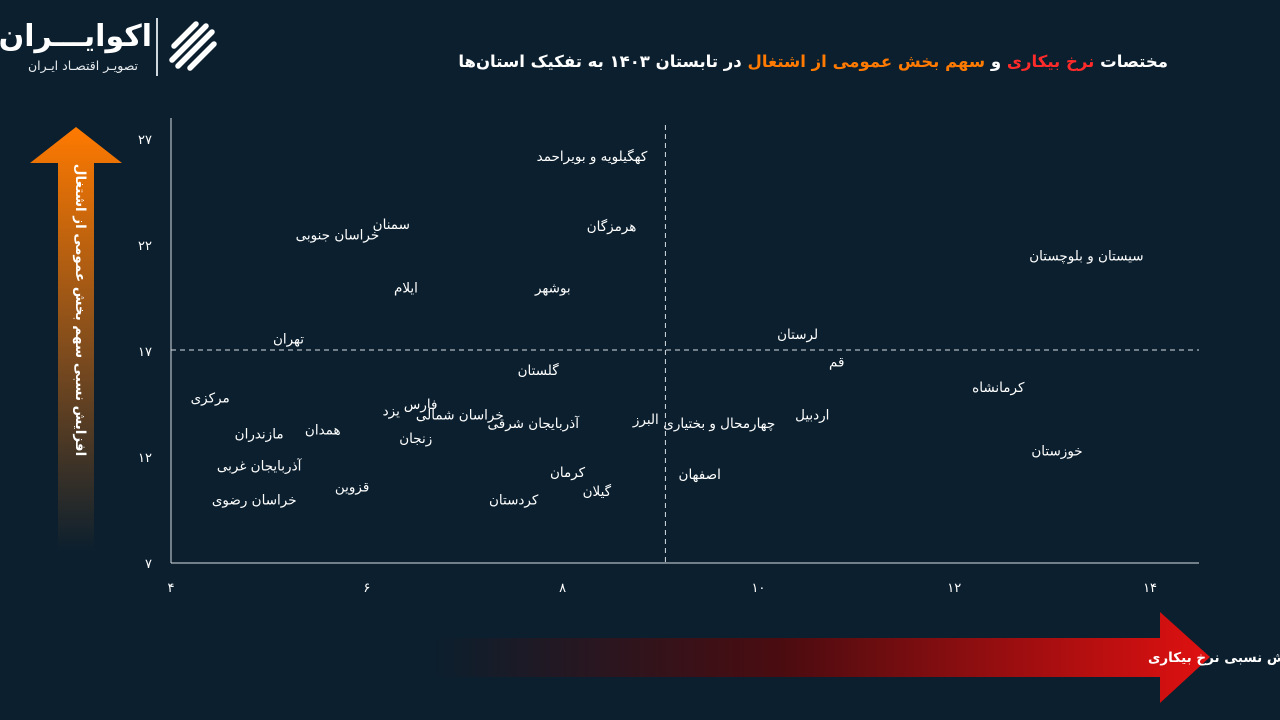 The image size is (1280, 720). What do you see at coordinates (145, 246) in the screenshot?
I see `y-tick-label: ۲۲` at bounding box center [145, 246].